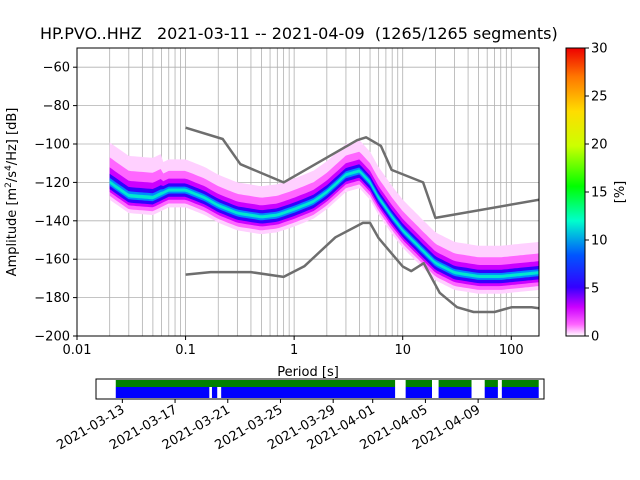 This screenshot has width=640, height=480. What do you see at coordinates (185, 350) in the screenshot?
I see `x-tick-label: 0.1` at bounding box center [185, 350].